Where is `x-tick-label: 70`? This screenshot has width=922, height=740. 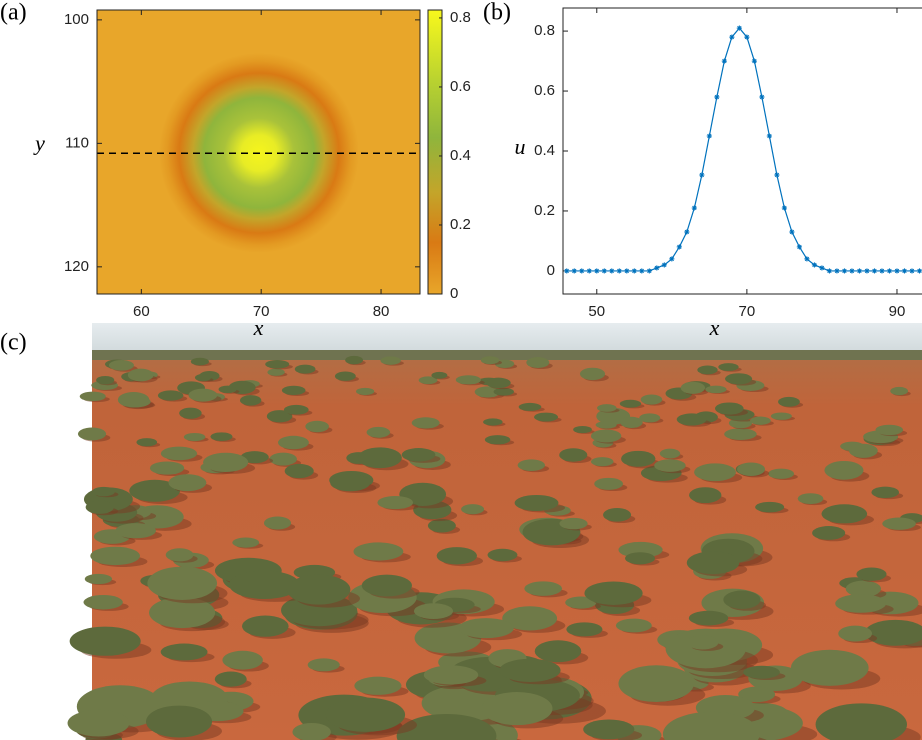
x-tick-label: 70 is located at coordinates (747, 311).